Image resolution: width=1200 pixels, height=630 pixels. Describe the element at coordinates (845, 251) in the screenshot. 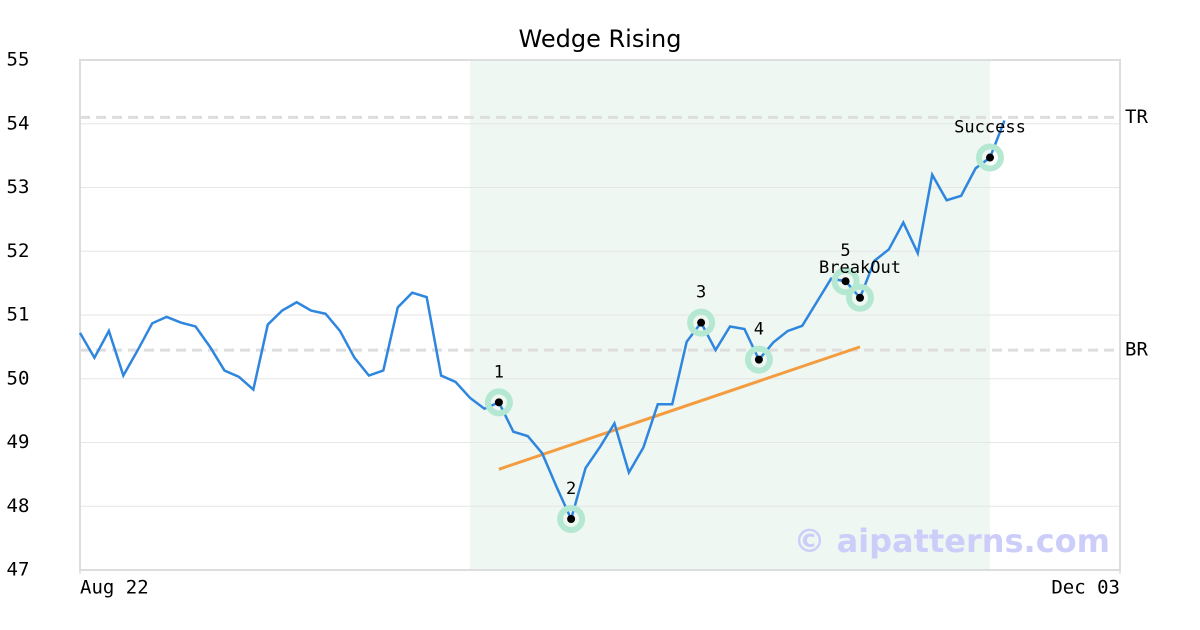

I see `marker-label: 5` at that location.